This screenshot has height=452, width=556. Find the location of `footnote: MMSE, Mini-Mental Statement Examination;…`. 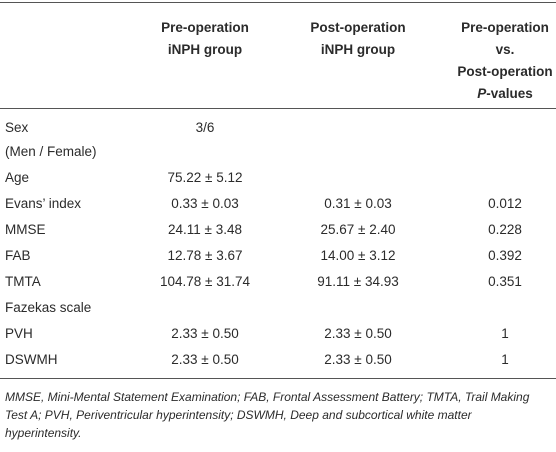

footnote: MMSE, Mini-Mental Statement Examination;… is located at coordinates (267, 415).